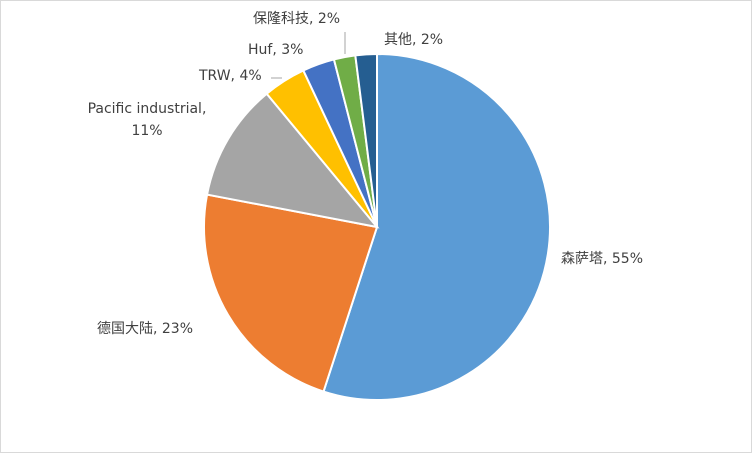 This screenshot has width=752, height=453. I want to click on slice-data-label: 森萨塔, 55%, so click(602, 259).